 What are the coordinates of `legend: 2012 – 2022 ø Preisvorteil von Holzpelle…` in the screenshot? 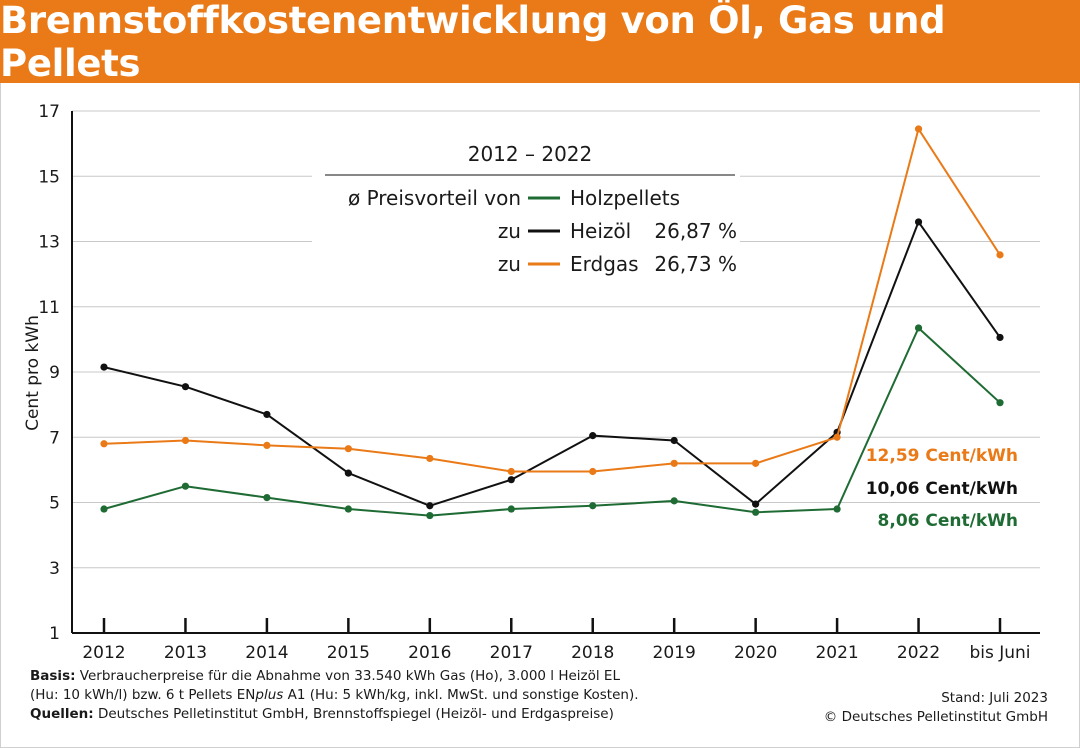 It's located at (526, 215).